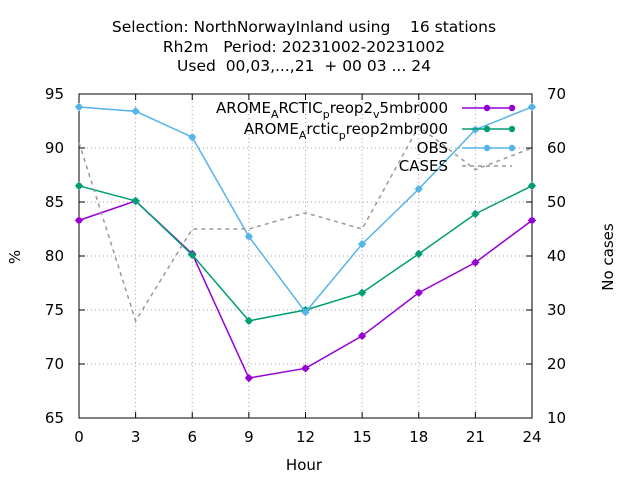 This screenshot has width=640, height=480. Describe the element at coordinates (531, 437) in the screenshot. I see `x-tick-label: 24` at that location.